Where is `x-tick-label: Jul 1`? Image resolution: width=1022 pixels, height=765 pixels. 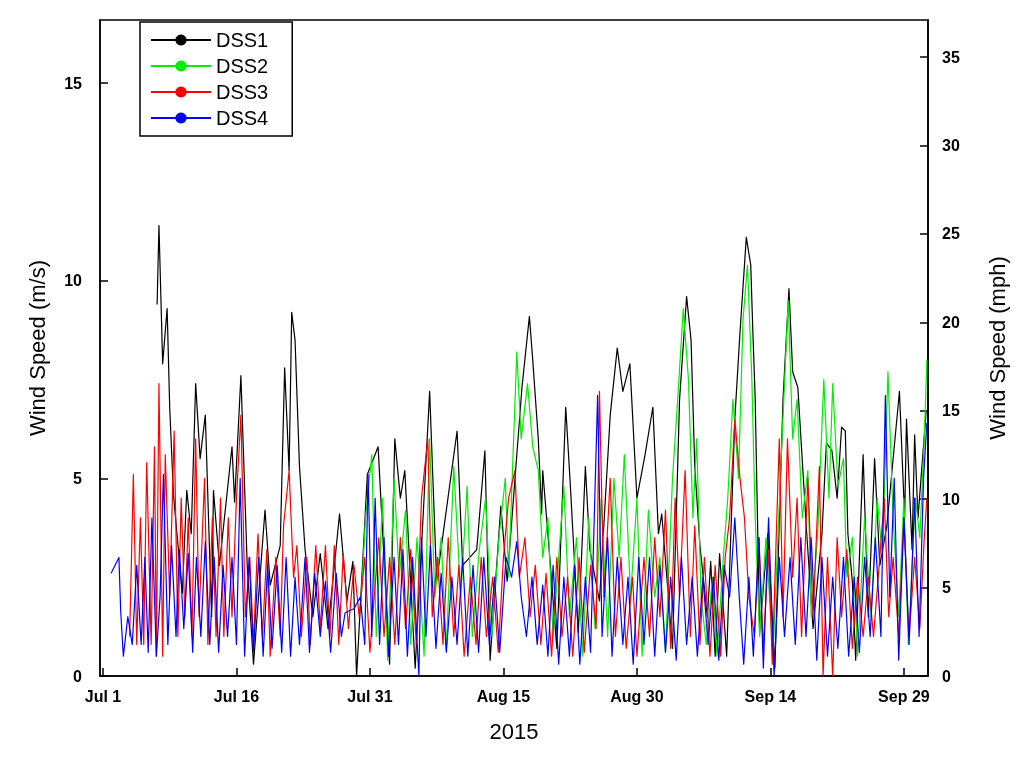
x-tick-label: Jul 1 is located at coordinates (103, 696).